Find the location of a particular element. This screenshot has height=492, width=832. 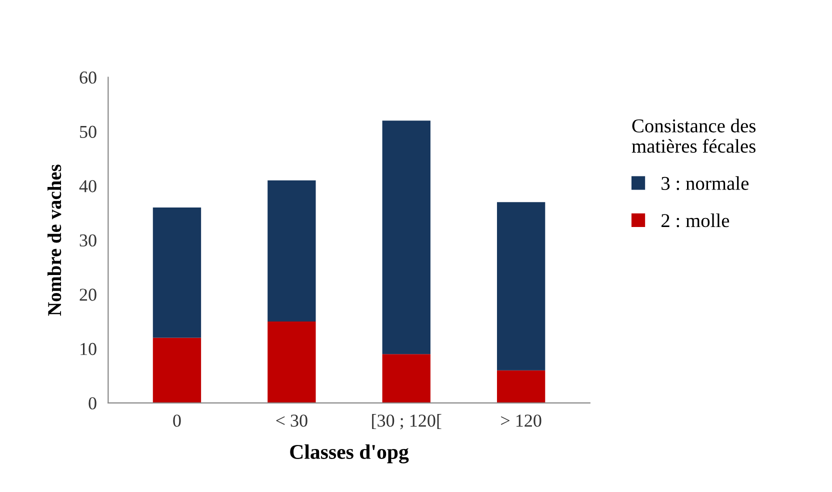

x-tick-label: > 120 is located at coordinates (521, 420).